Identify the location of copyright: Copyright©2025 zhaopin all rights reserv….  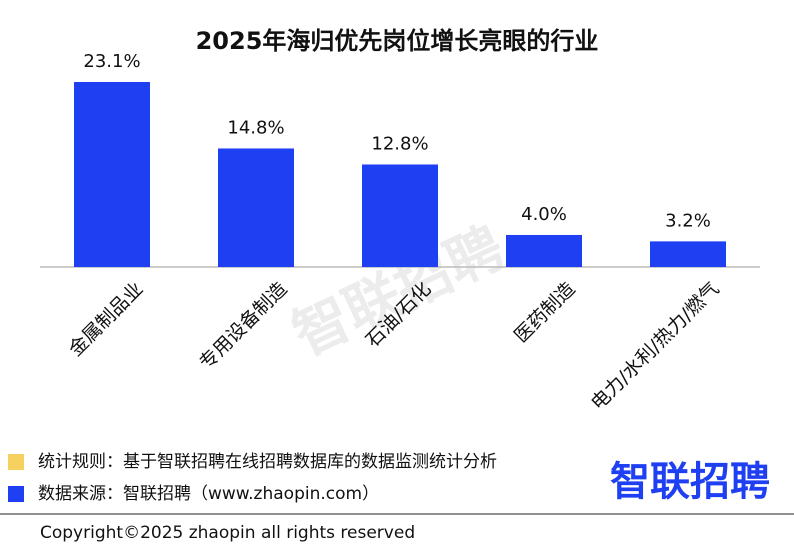
(227, 533).